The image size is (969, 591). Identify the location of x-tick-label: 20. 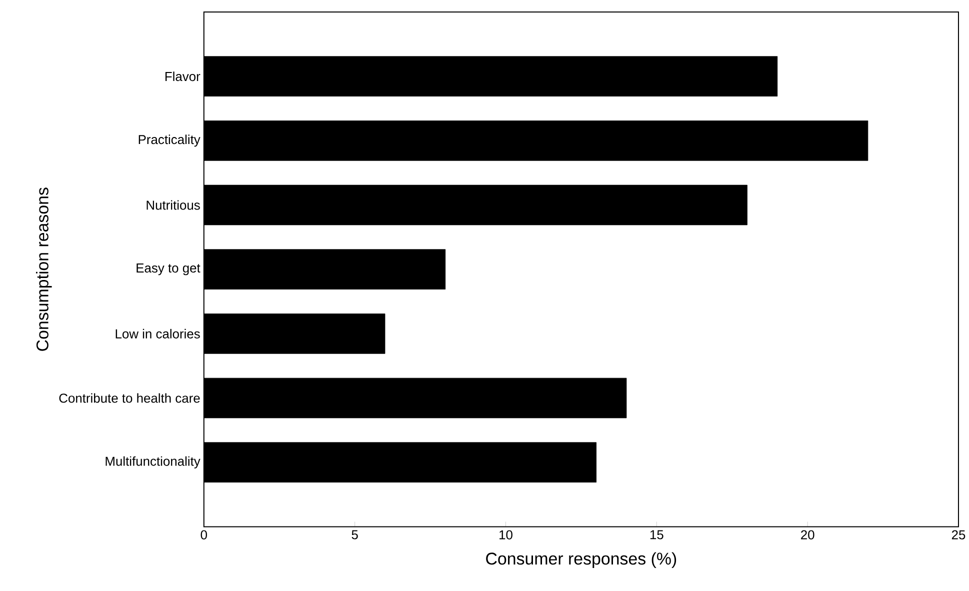
(807, 535).